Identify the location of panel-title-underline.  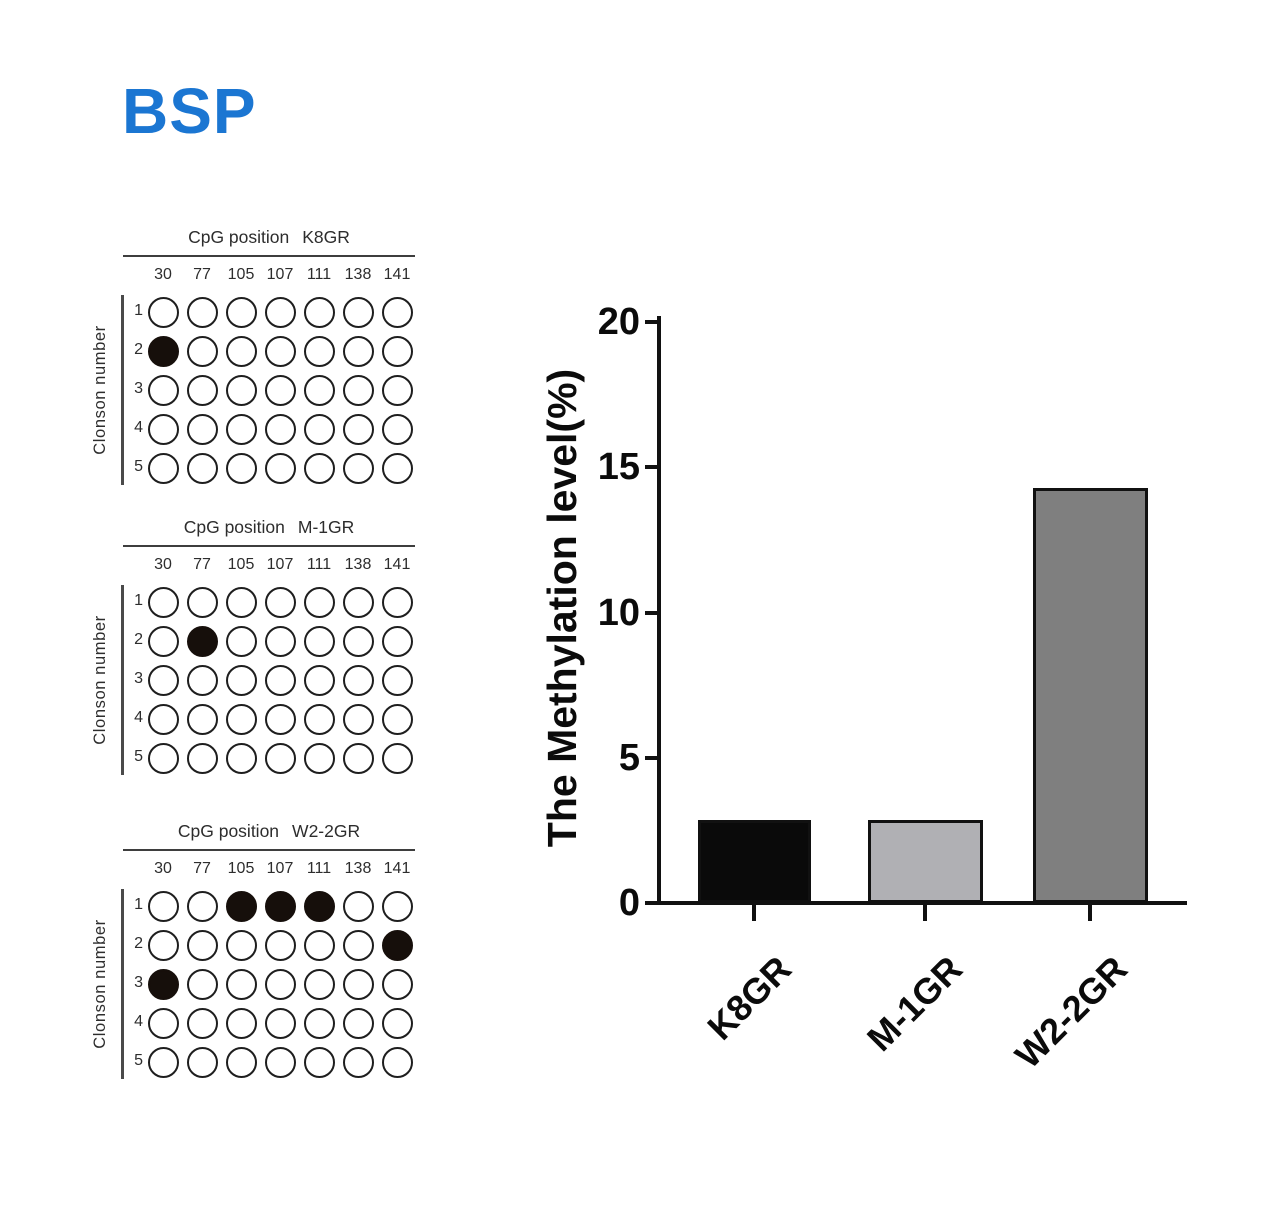
(269, 256).